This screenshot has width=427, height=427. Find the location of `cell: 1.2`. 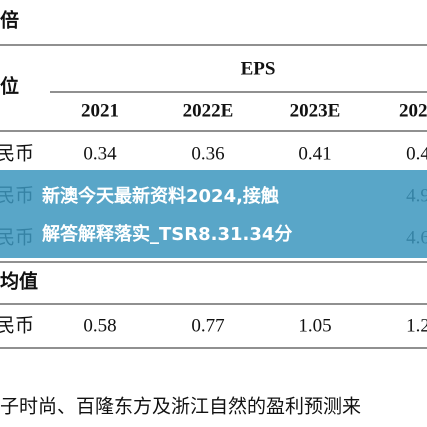

cell: 1.2 is located at coordinates (416, 325).